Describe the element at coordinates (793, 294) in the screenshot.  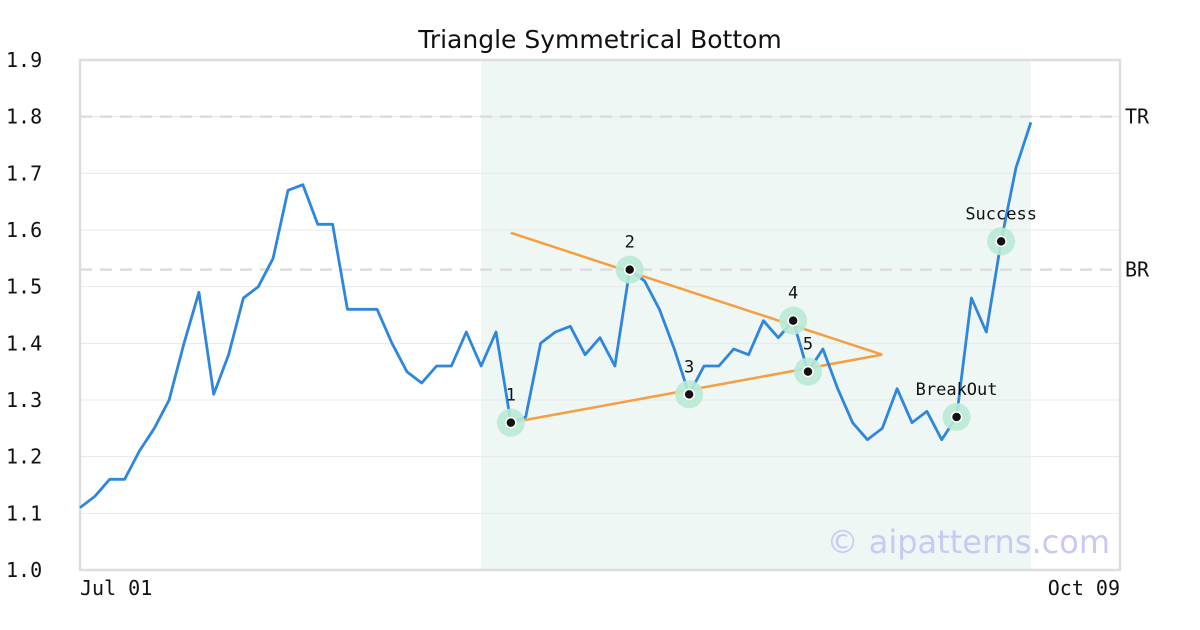
I see `point-label: 4` at that location.